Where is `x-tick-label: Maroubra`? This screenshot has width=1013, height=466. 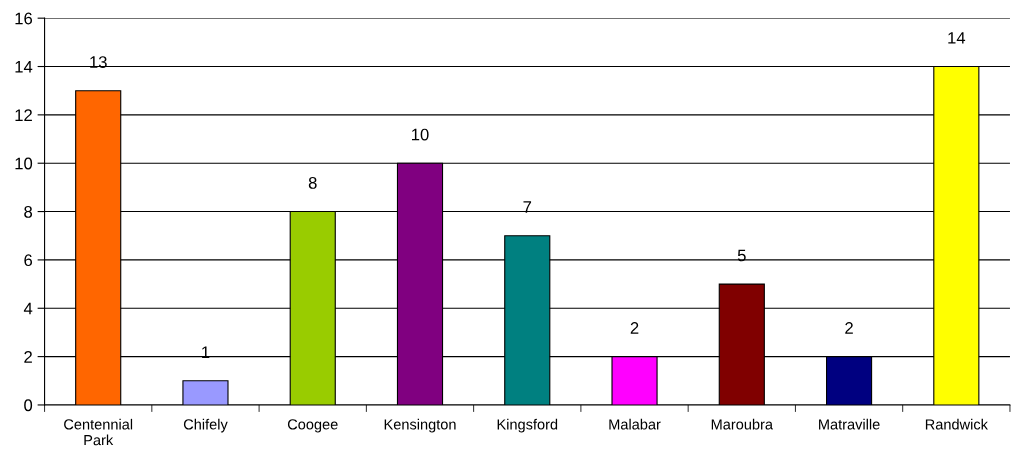 x-tick-label: Maroubra is located at coordinates (742, 424).